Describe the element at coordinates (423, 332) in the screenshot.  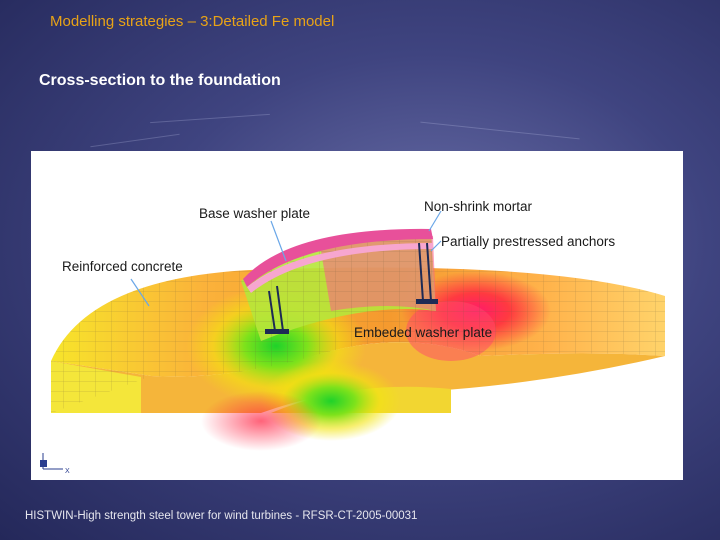
I see `label-embeded-washer-plate: Embeded washer plate` at that location.